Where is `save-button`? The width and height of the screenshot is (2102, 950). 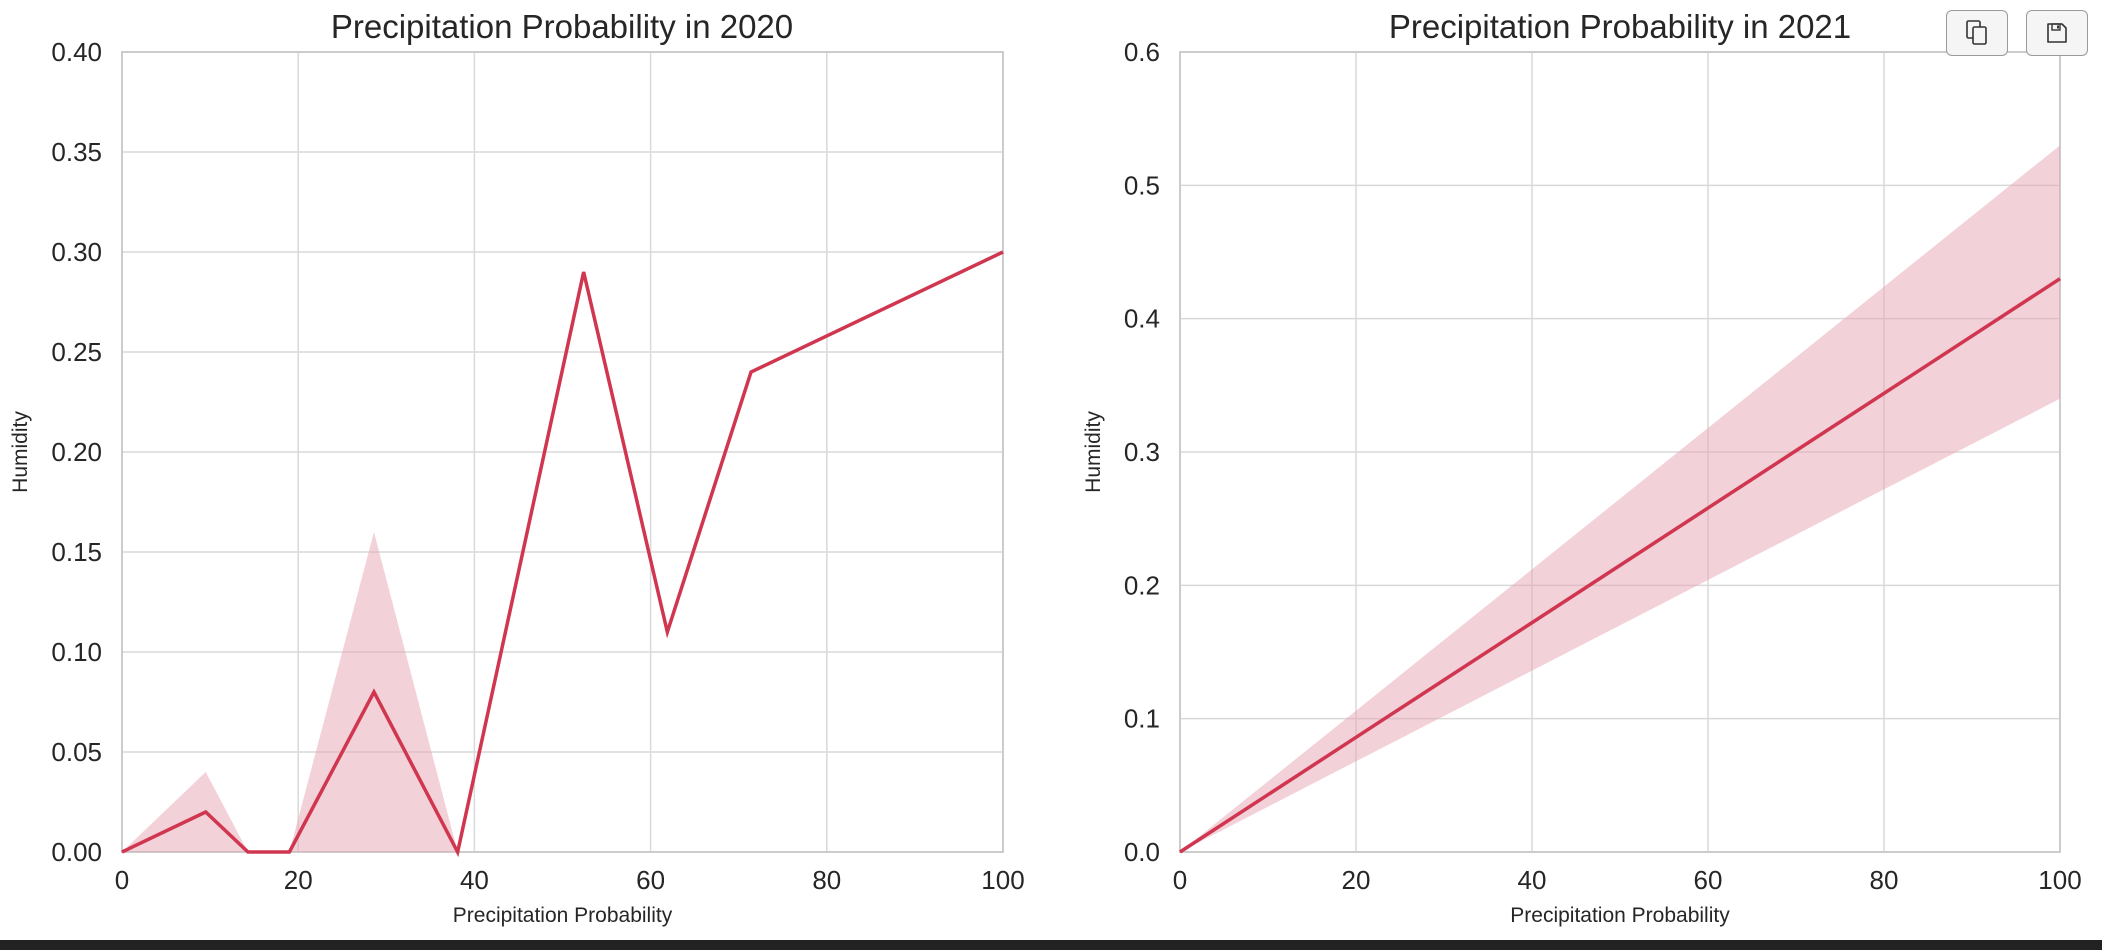 save-button is located at coordinates (2057, 33).